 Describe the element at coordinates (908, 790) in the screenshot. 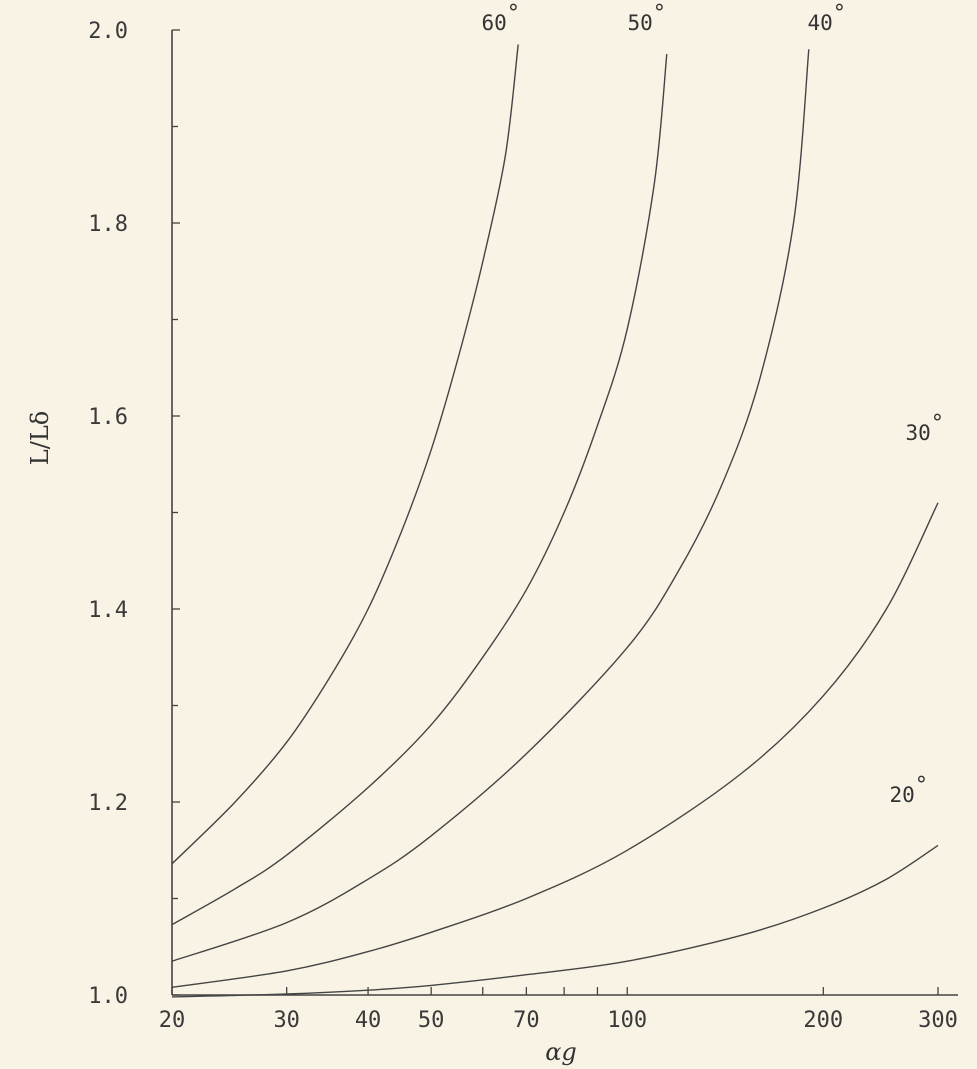

I see `curve-label-20deg: 20°` at that location.